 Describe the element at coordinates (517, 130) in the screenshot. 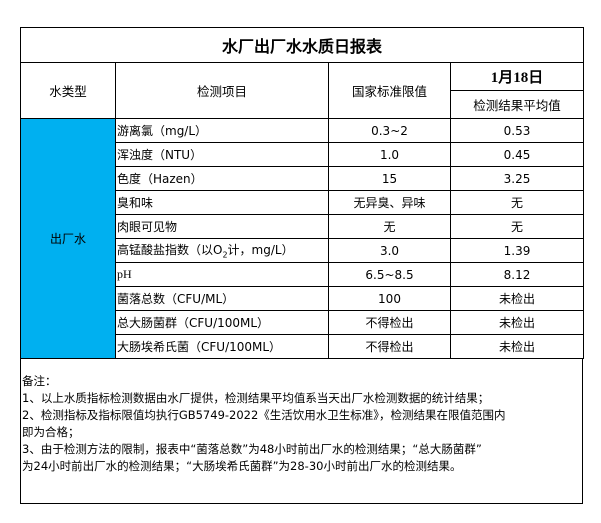

I see `result-cell: 0.53` at that location.